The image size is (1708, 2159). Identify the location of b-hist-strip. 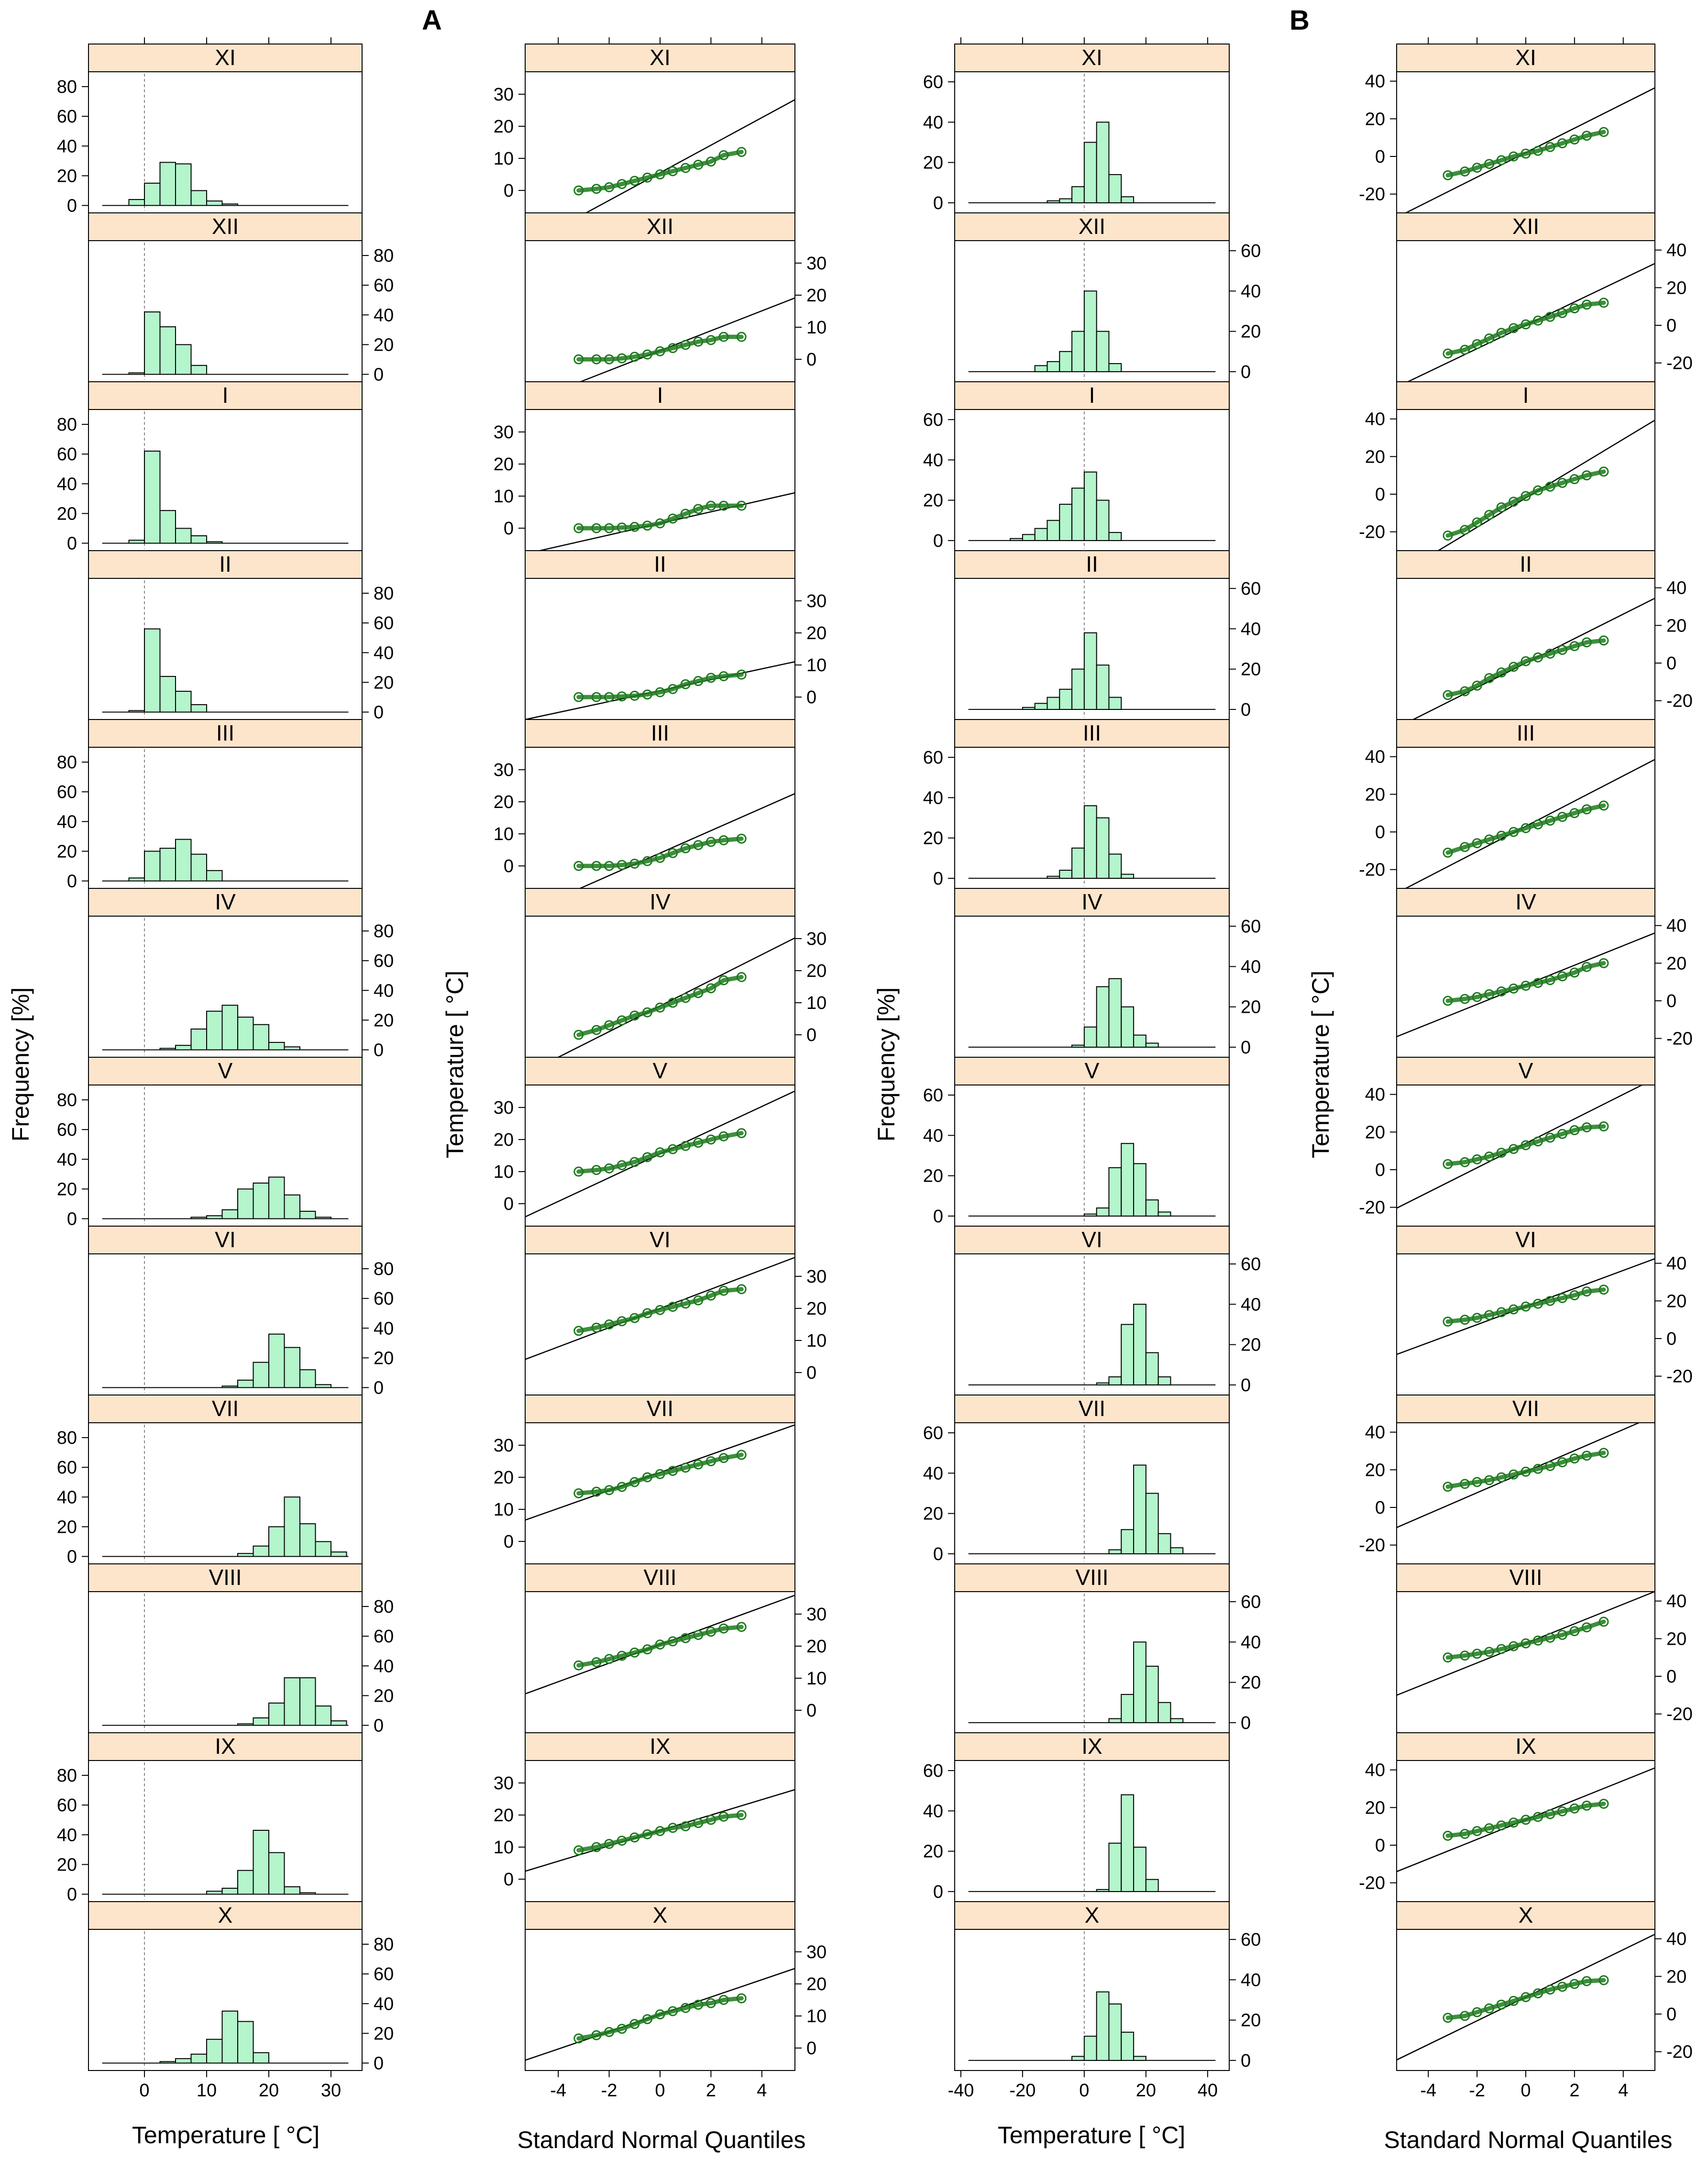
(1092, 1071).